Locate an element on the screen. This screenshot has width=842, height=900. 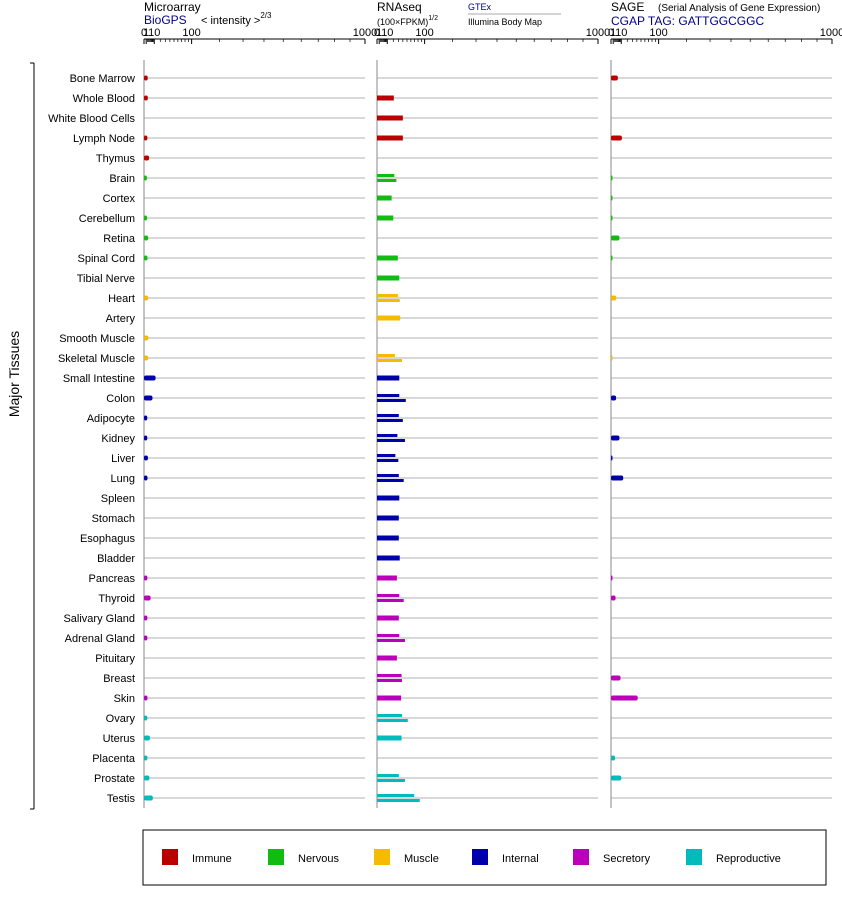
tissue-row: Salivary Gland is located at coordinates (447, 619).